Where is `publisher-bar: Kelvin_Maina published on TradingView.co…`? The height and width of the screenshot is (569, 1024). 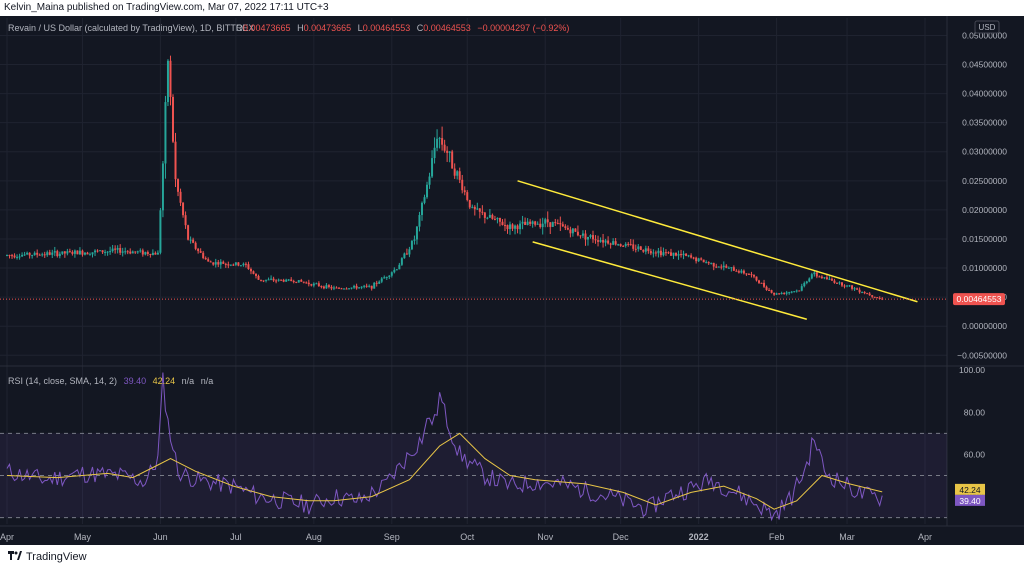
publisher-bar: Kelvin_Maina published on TradingView.co… is located at coordinates (512, 8).